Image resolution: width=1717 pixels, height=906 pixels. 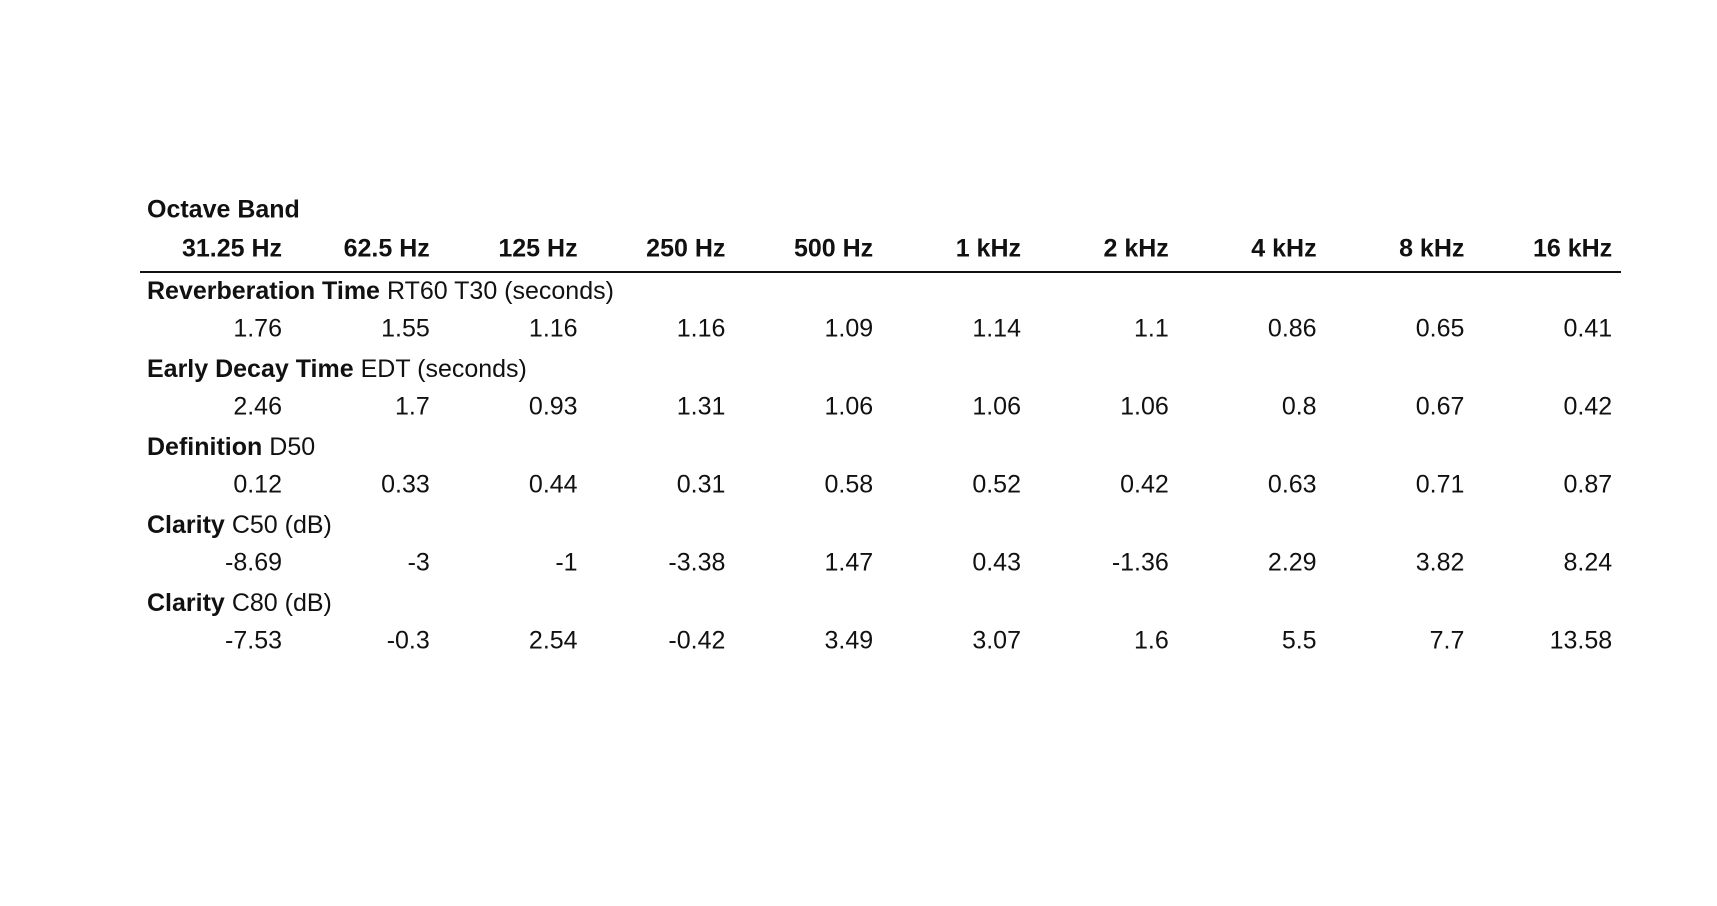 I want to click on cell-value: 3.07, so click(x=996, y=641).